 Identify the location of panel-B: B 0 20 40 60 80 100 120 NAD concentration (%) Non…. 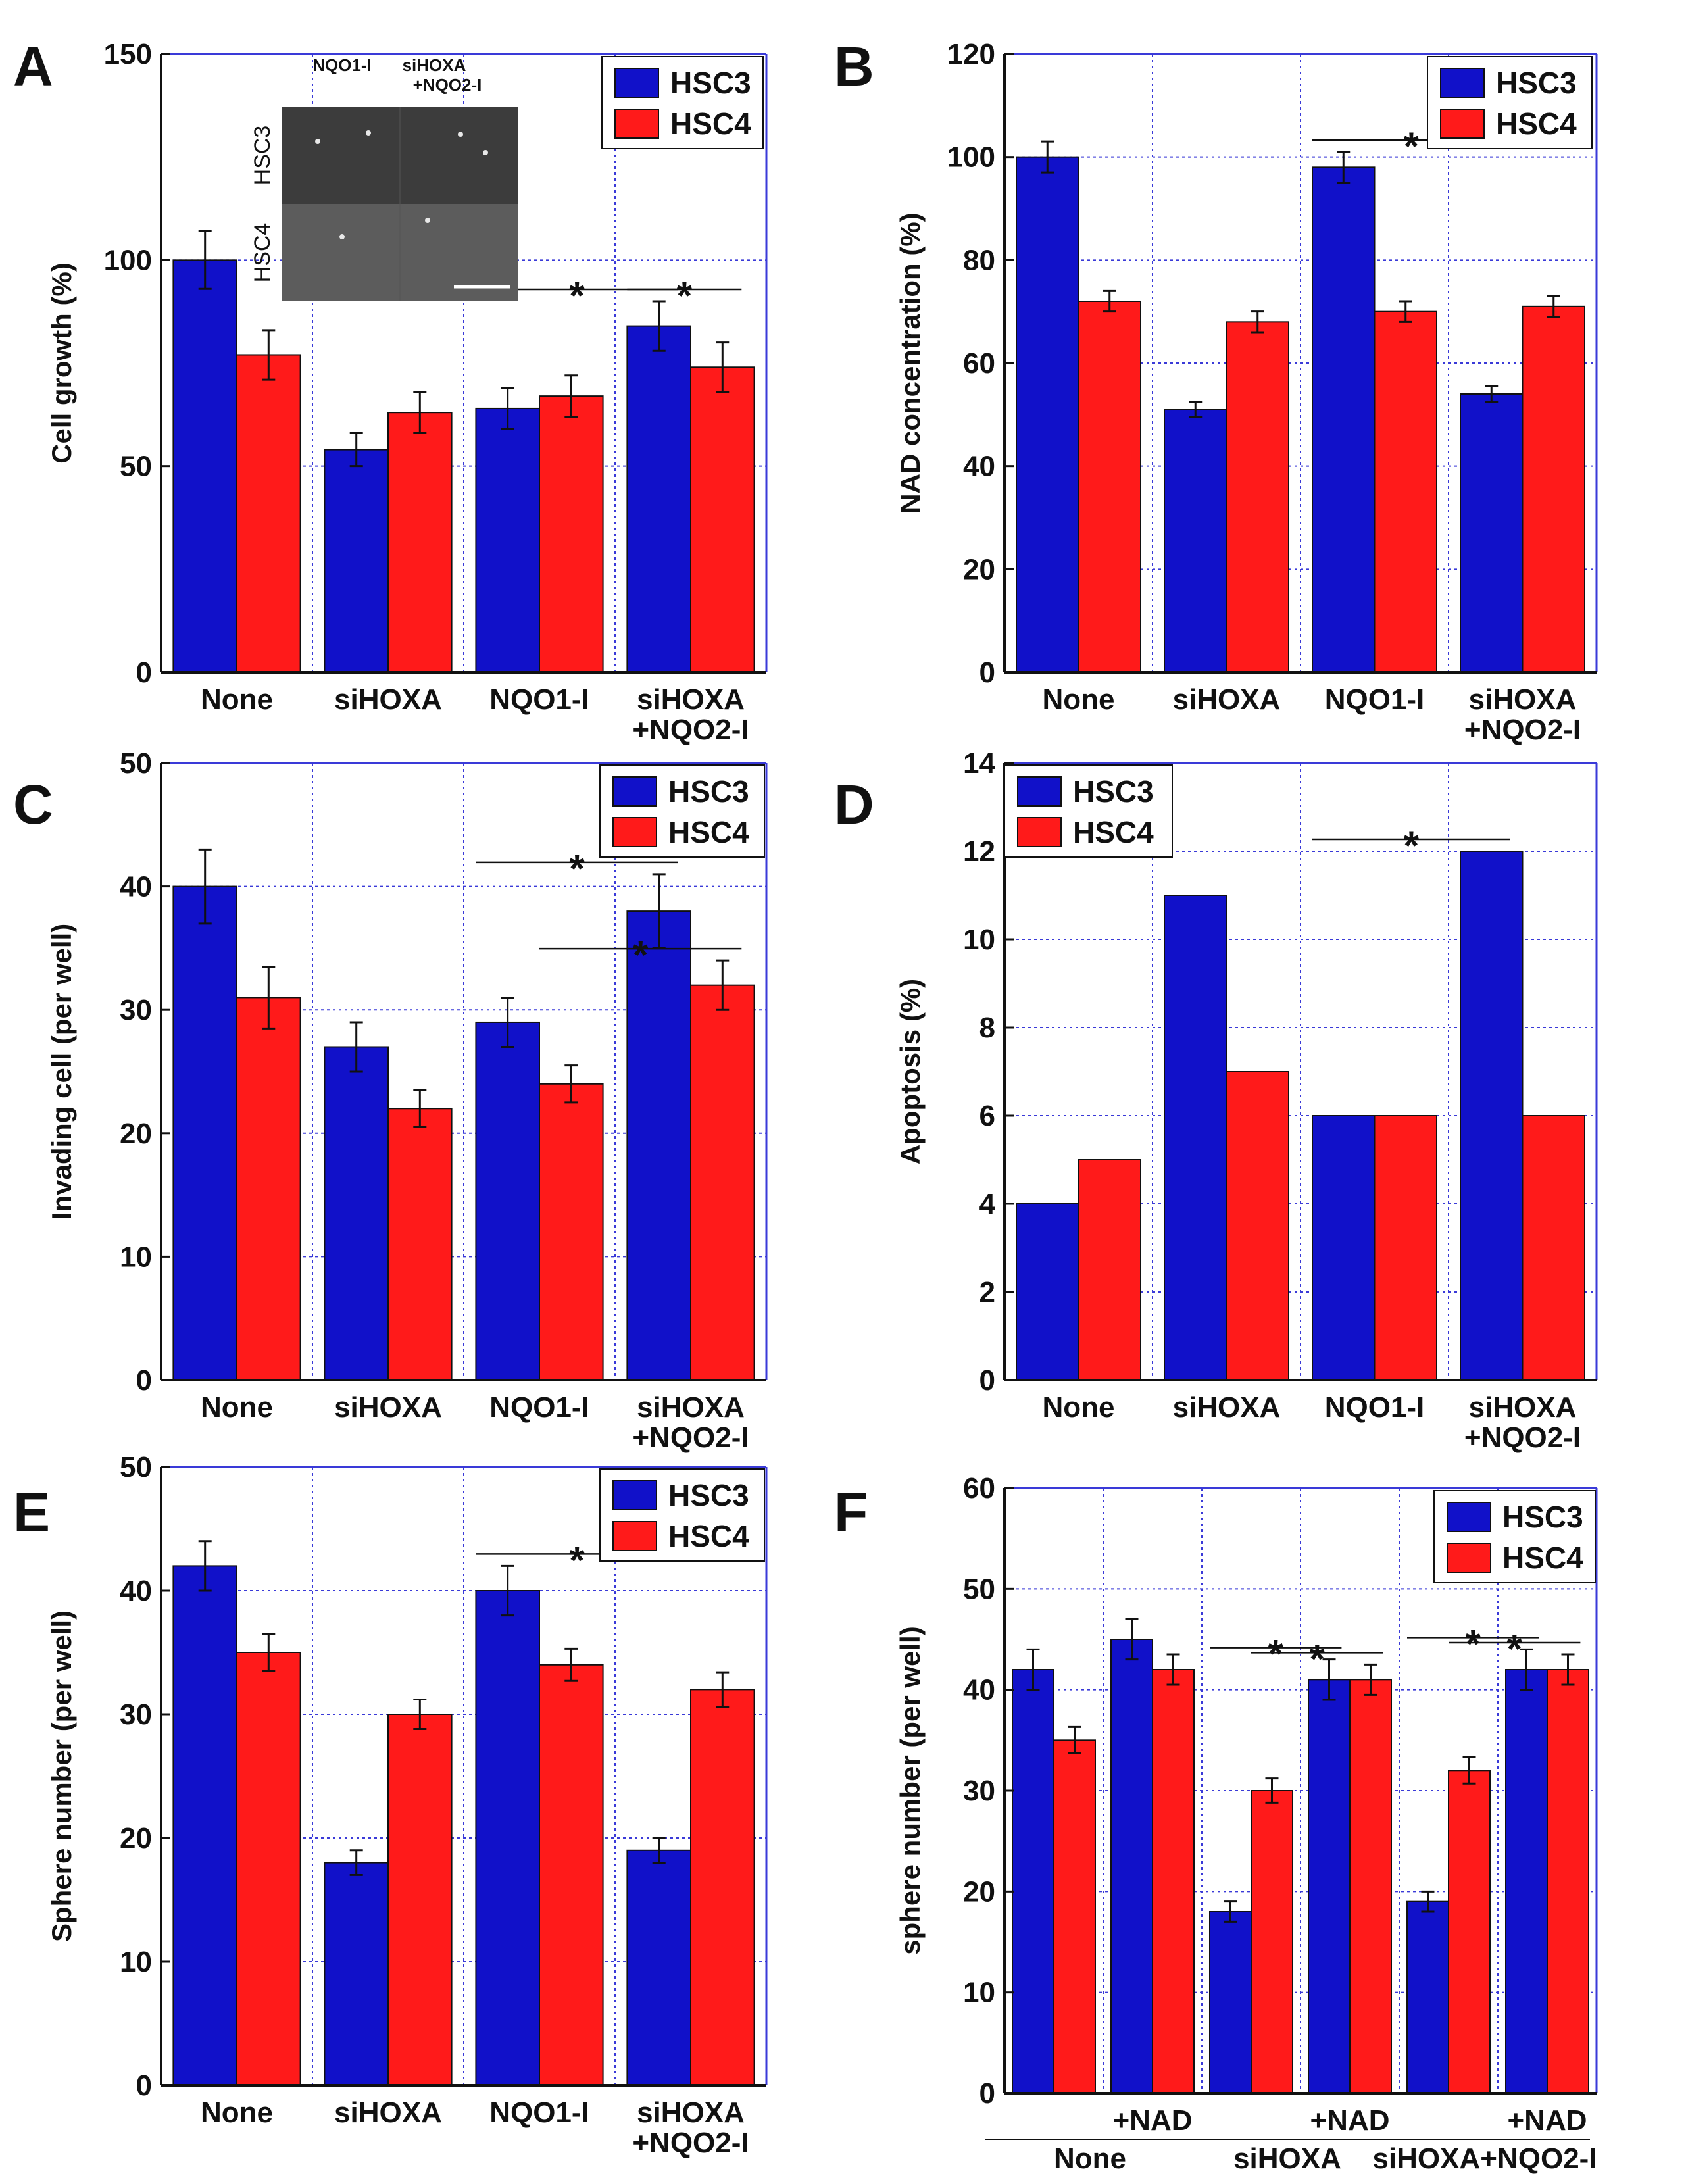
(1216, 391).